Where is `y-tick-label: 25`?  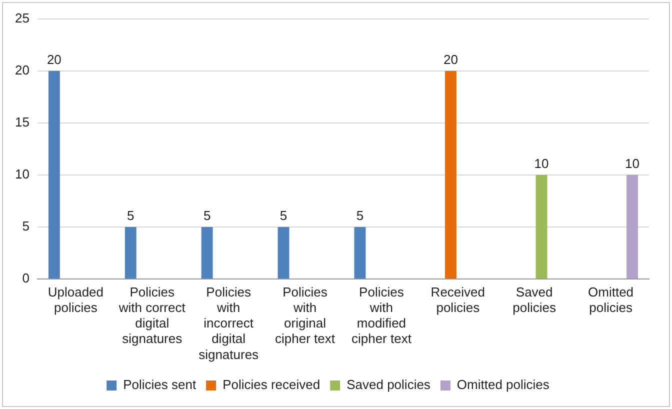 y-tick-label: 25 is located at coordinates (22, 18).